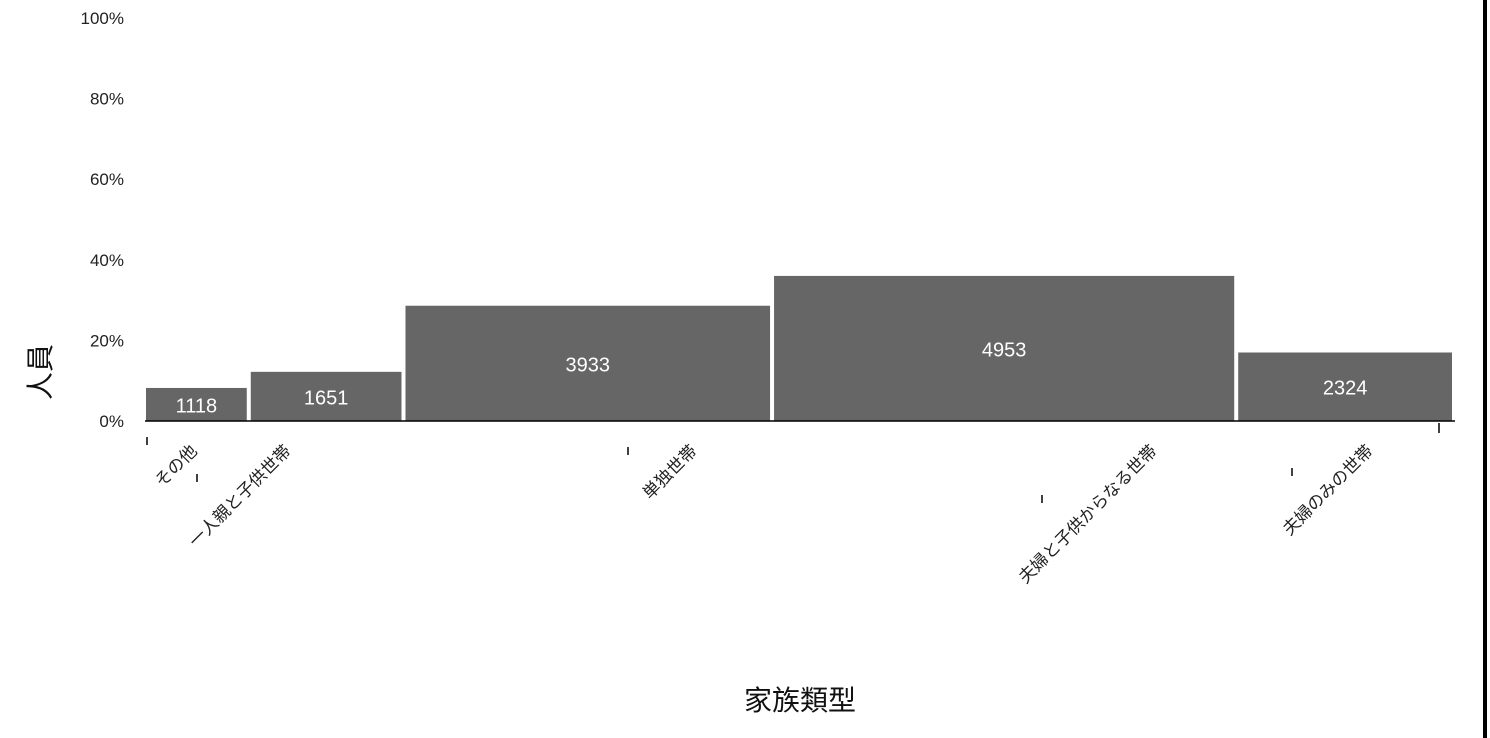  Describe the element at coordinates (102, 18) in the screenshot. I see `y-tick-label: 100%` at that location.